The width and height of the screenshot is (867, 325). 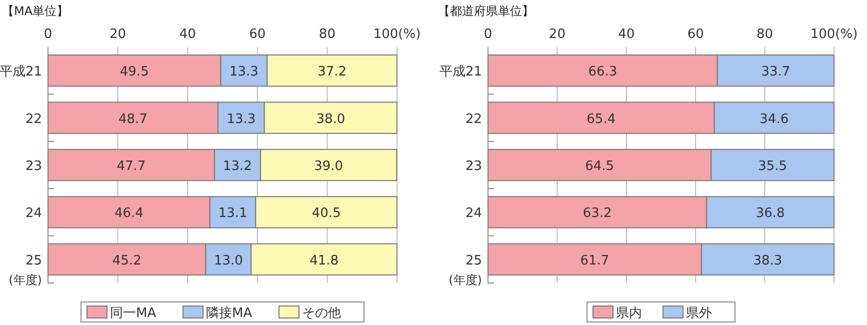 What do you see at coordinates (770, 214) in the screenshot?
I see `data-label: 36.8` at bounding box center [770, 214].